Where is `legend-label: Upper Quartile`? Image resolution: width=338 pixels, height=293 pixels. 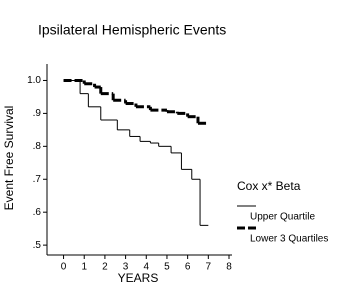
legend-label: Upper Quartile is located at coordinates (282, 217).